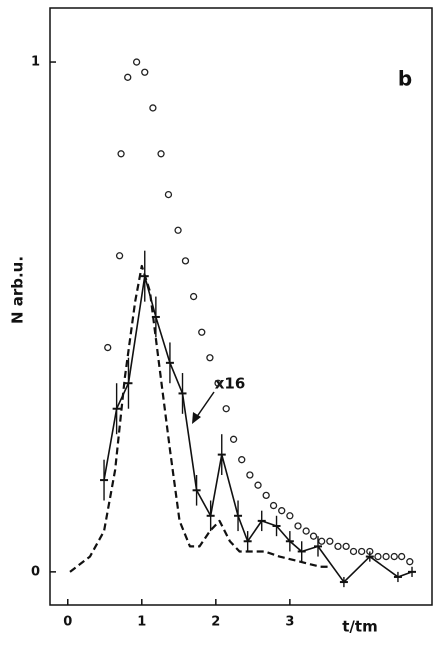 The width and height of the screenshot is (447, 645). I want to click on x-tick-label: 0, so click(67, 622).